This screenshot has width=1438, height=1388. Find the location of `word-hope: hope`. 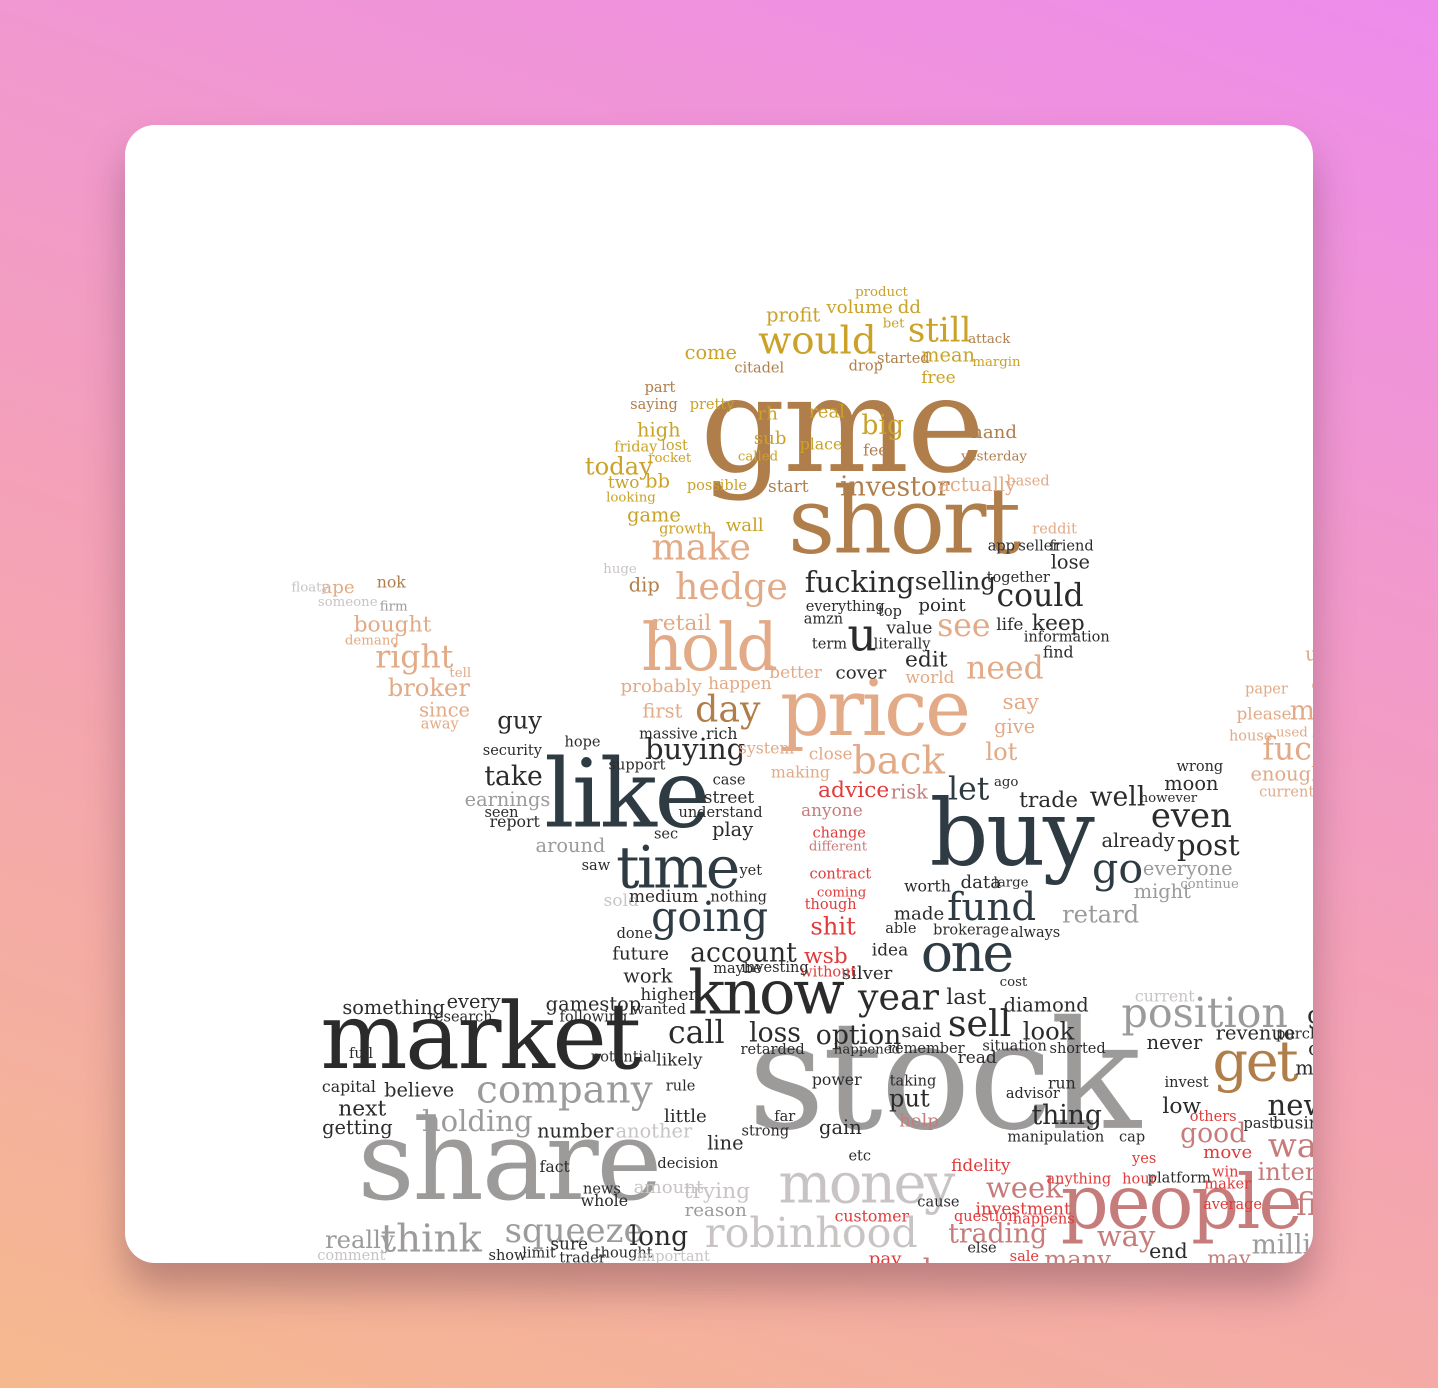

word-hope: hope is located at coordinates (583, 743).